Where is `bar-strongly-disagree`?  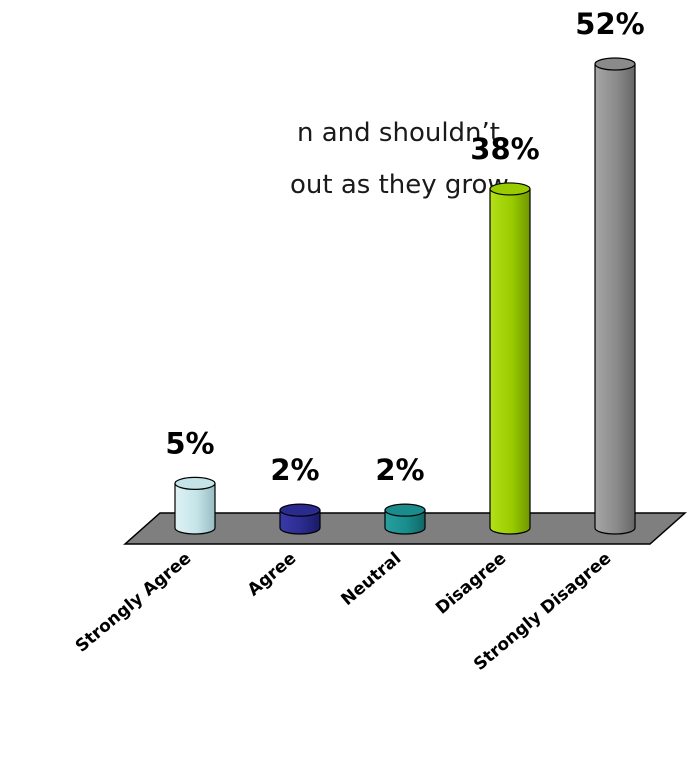
bar-strongly-disagree is located at coordinates (615, 296).